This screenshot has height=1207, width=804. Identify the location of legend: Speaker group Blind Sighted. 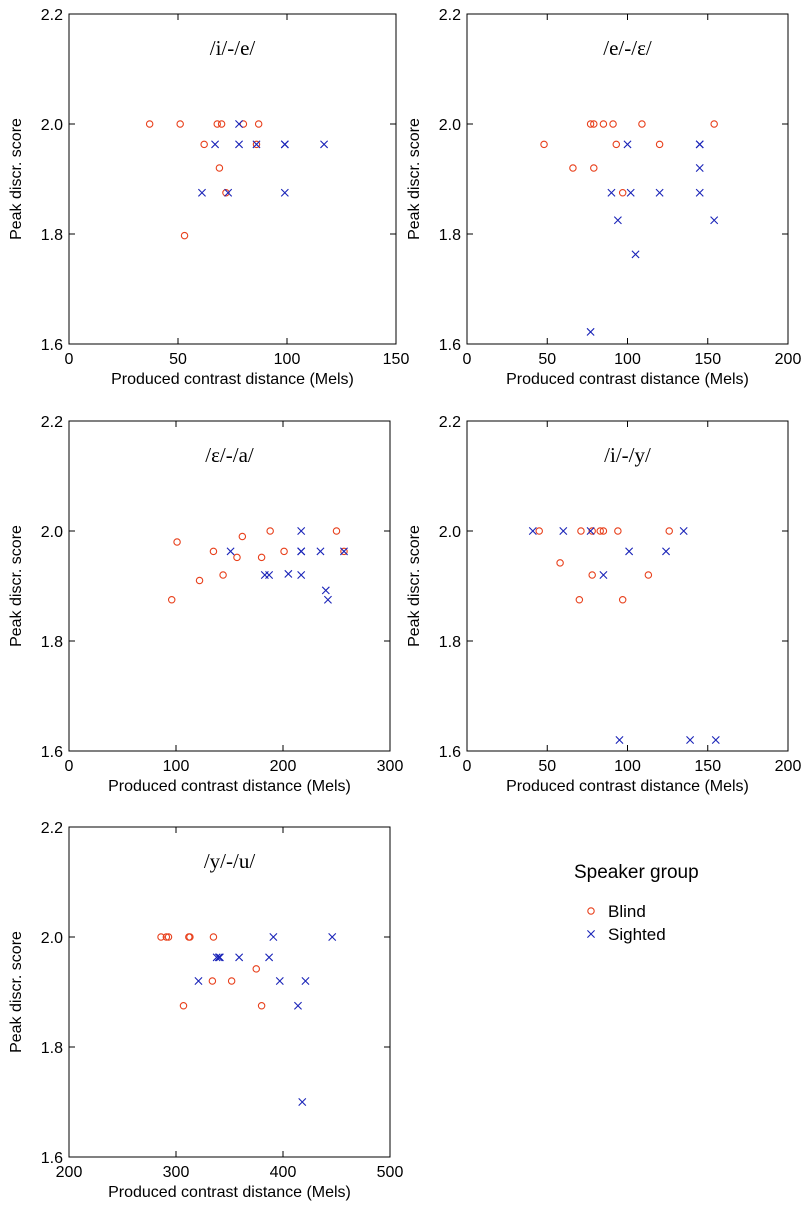
(636, 903).